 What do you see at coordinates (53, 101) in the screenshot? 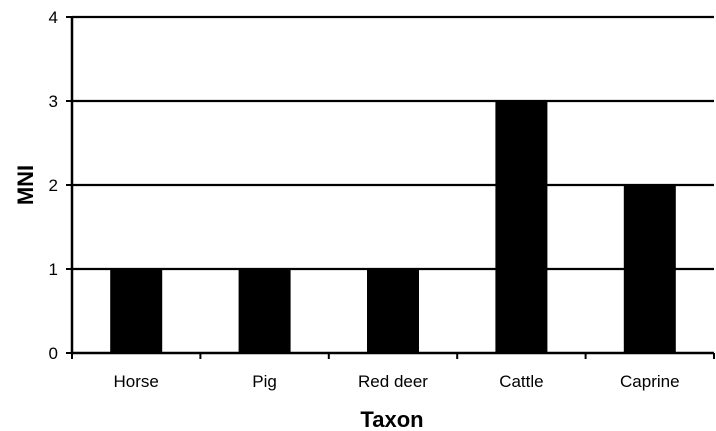
I see `y-tick-label: 3` at bounding box center [53, 101].